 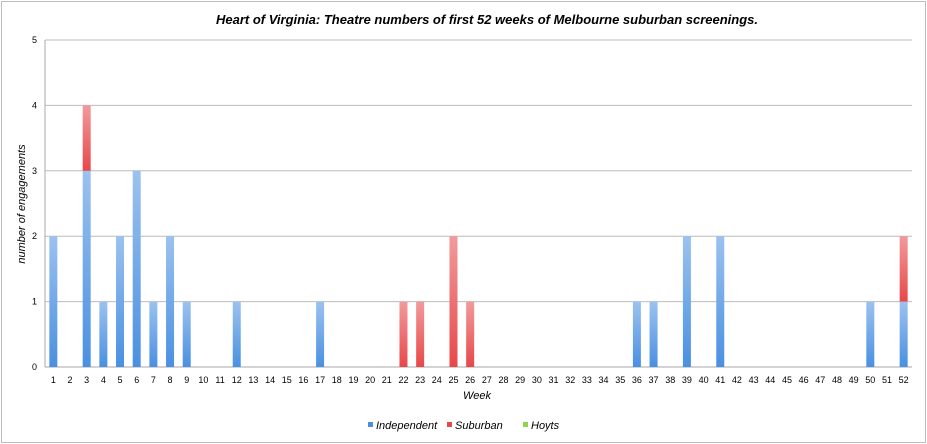 I want to click on x-tick-label: 13, so click(x=253, y=380).